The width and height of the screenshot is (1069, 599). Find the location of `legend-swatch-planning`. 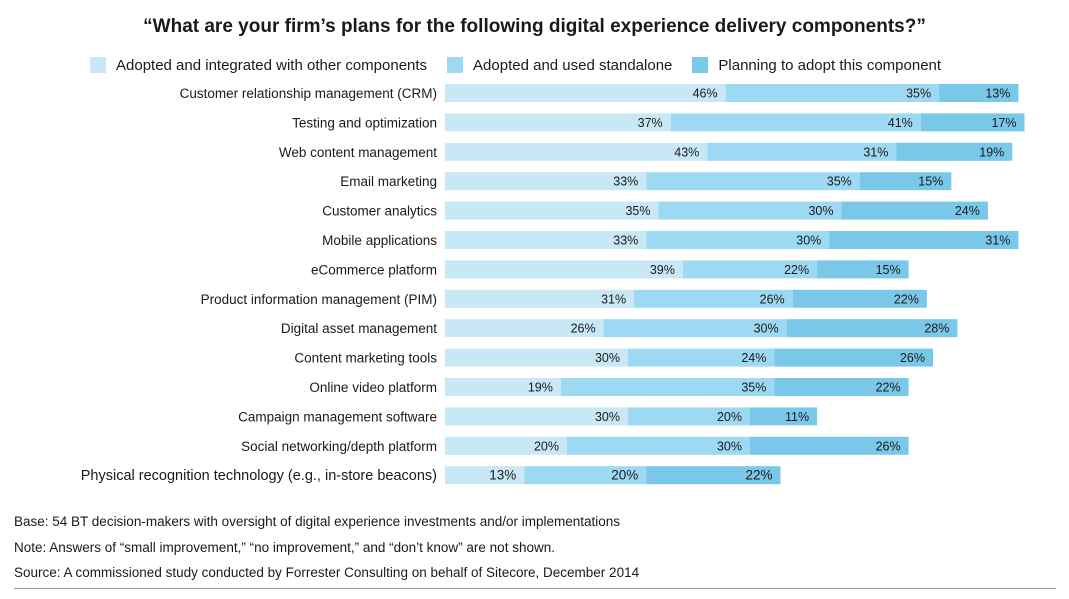

legend-swatch-planning is located at coordinates (700, 65).